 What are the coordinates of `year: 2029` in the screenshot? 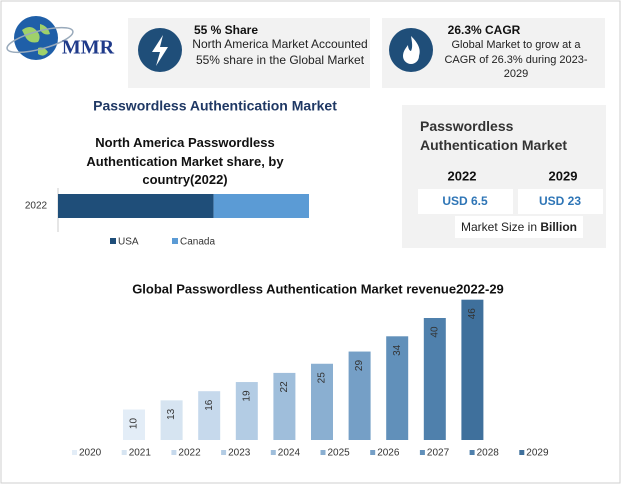 It's located at (563, 175).